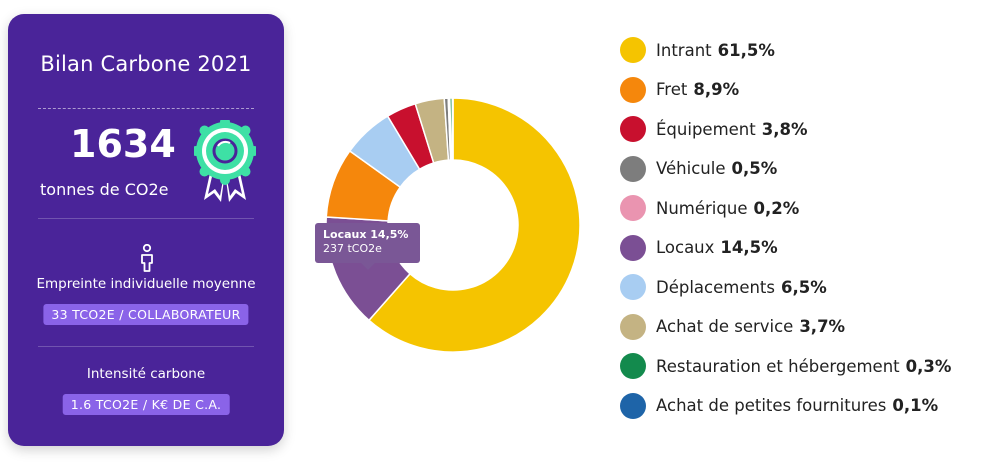  What do you see at coordinates (725, 326) in the screenshot?
I see `legend-label: Achat de service` at bounding box center [725, 326].